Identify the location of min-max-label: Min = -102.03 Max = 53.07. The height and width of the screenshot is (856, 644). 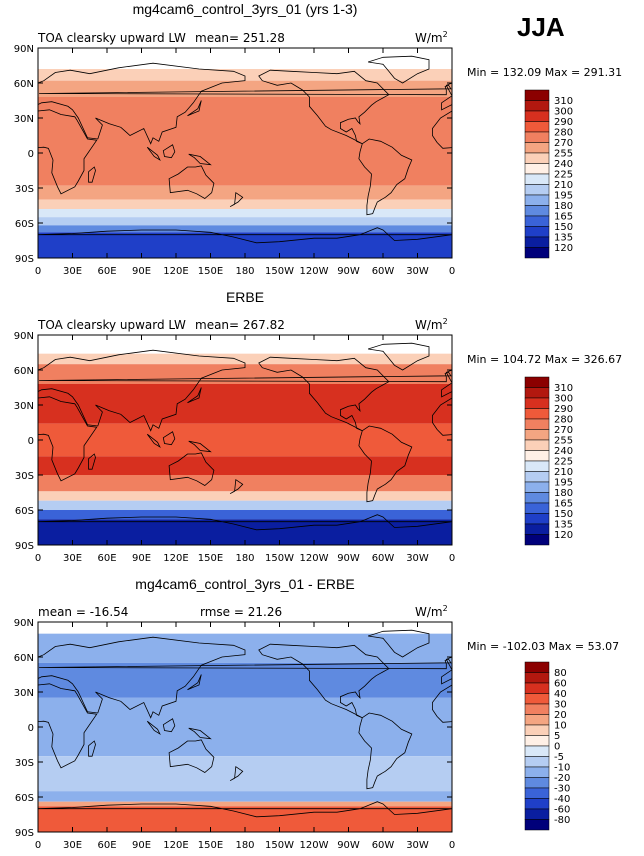
(543, 646).